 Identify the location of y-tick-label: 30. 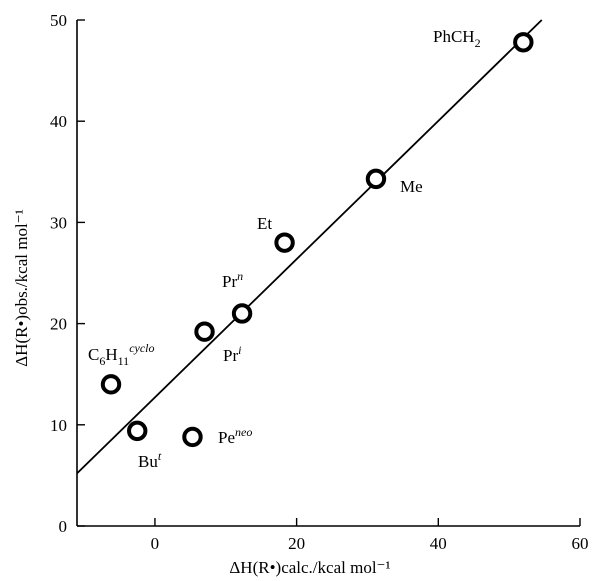
(58, 222).